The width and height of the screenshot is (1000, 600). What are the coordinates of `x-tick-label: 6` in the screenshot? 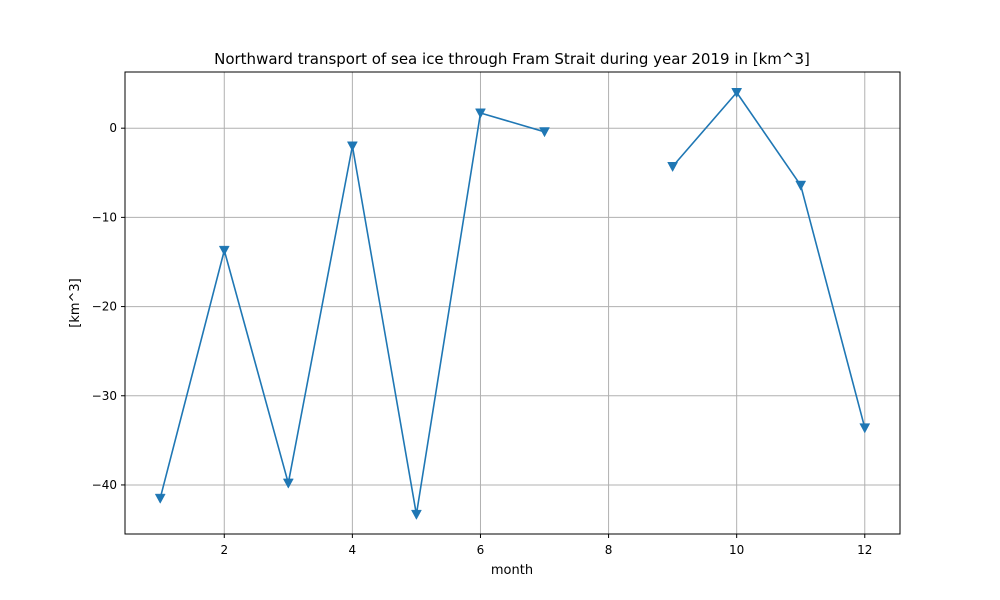 It's located at (481, 550).